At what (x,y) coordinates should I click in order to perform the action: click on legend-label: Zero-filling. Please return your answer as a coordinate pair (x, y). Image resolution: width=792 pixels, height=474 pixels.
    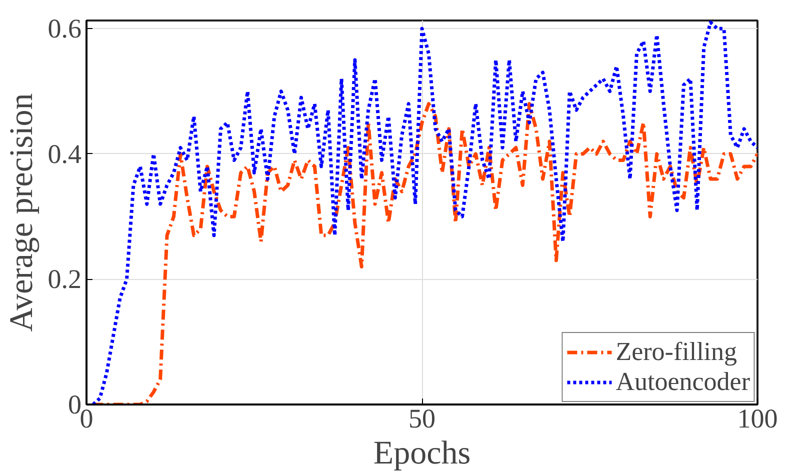
    Looking at the image, I should click on (677, 352).